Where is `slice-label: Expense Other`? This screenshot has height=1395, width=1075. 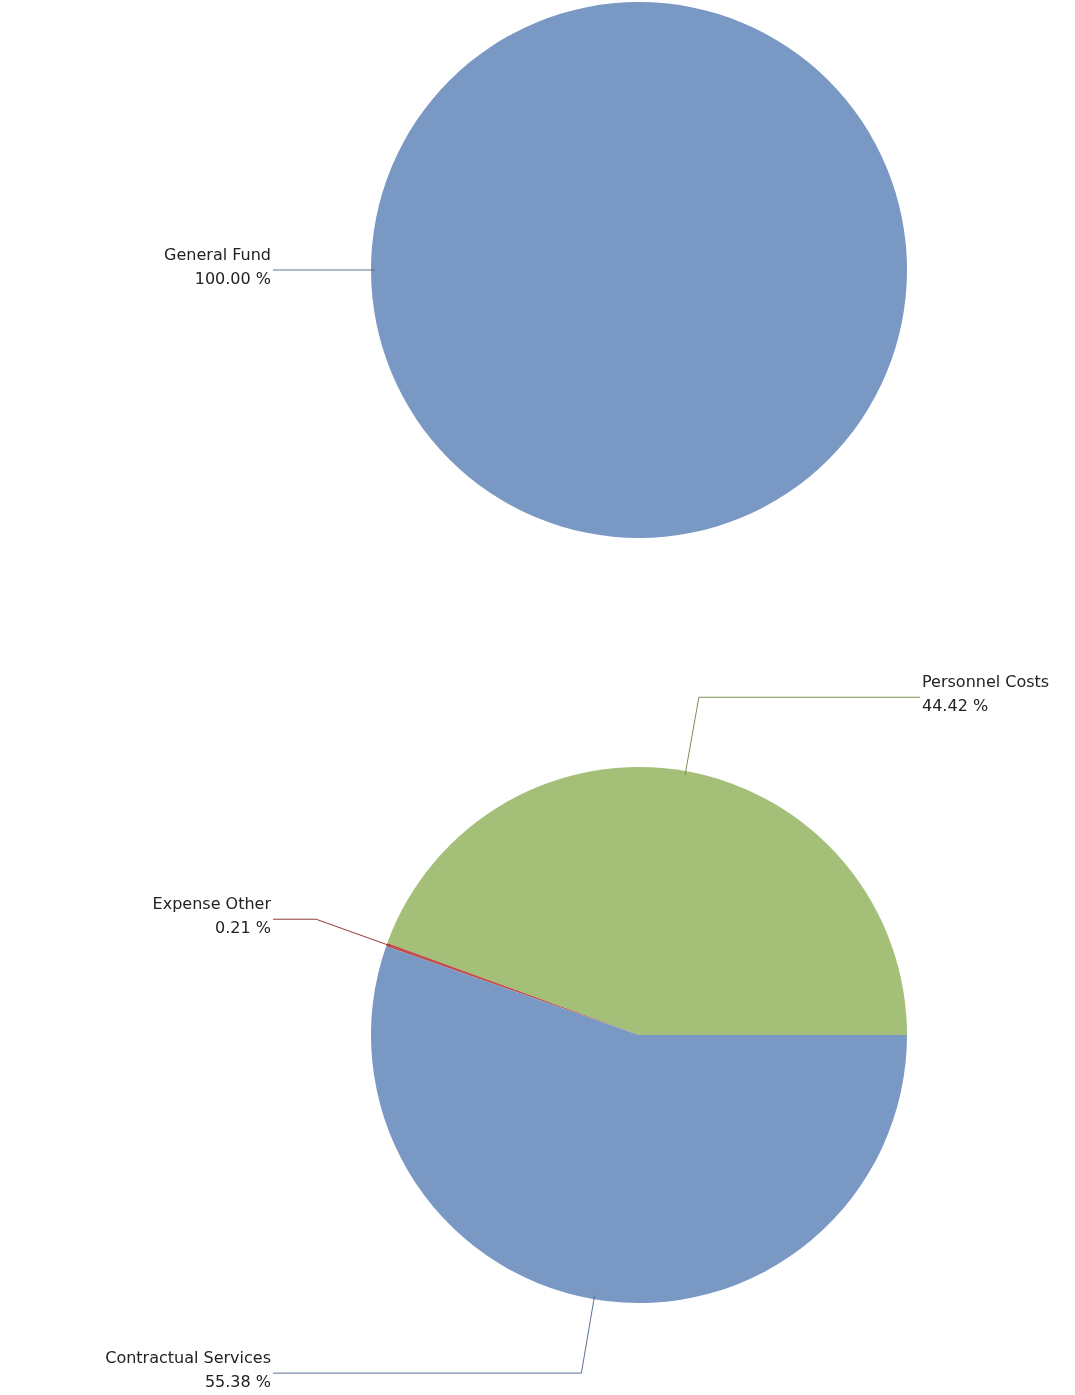
slice-label: Expense Other is located at coordinates (212, 904).